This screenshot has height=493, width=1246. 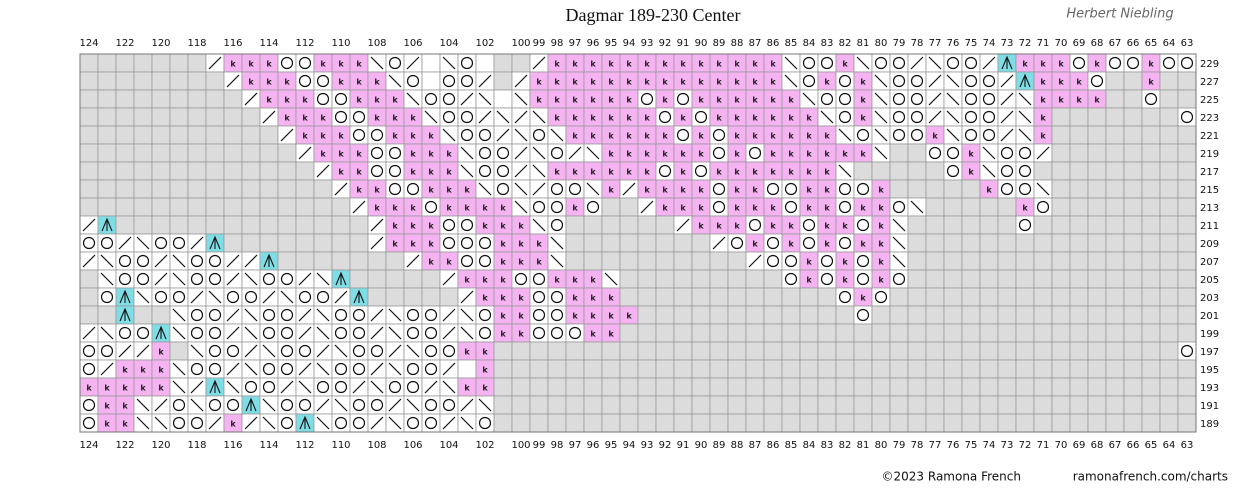 I want to click on column-label: 124, so click(x=88, y=43).